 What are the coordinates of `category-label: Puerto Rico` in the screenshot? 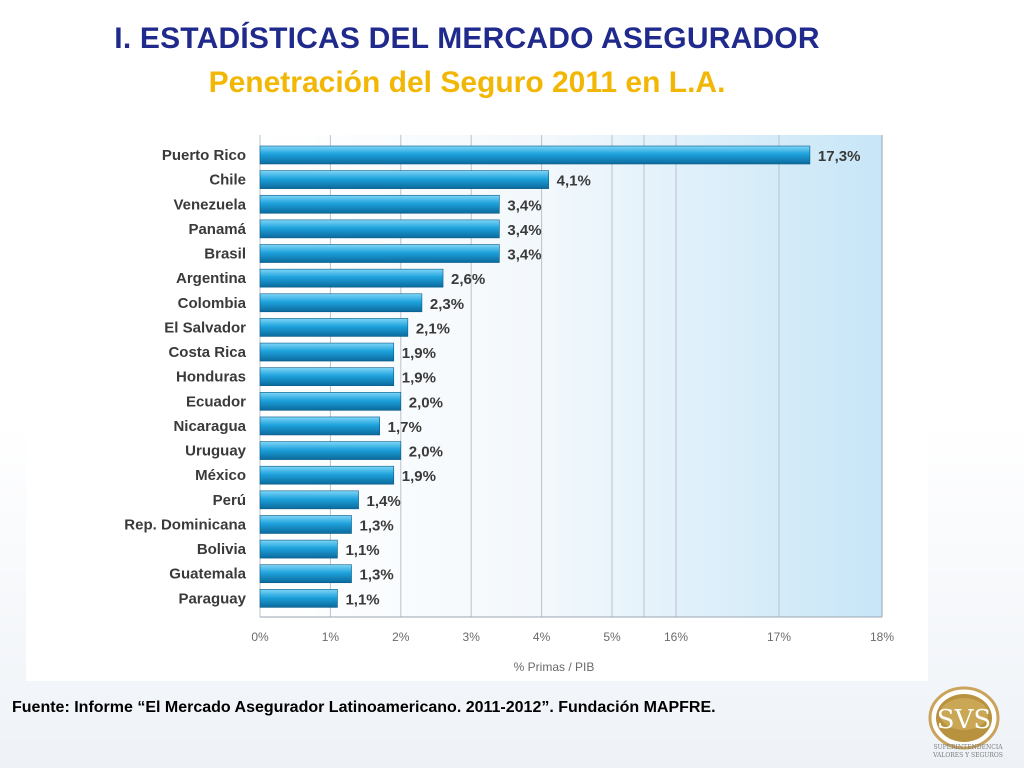 It's located at (204, 155).